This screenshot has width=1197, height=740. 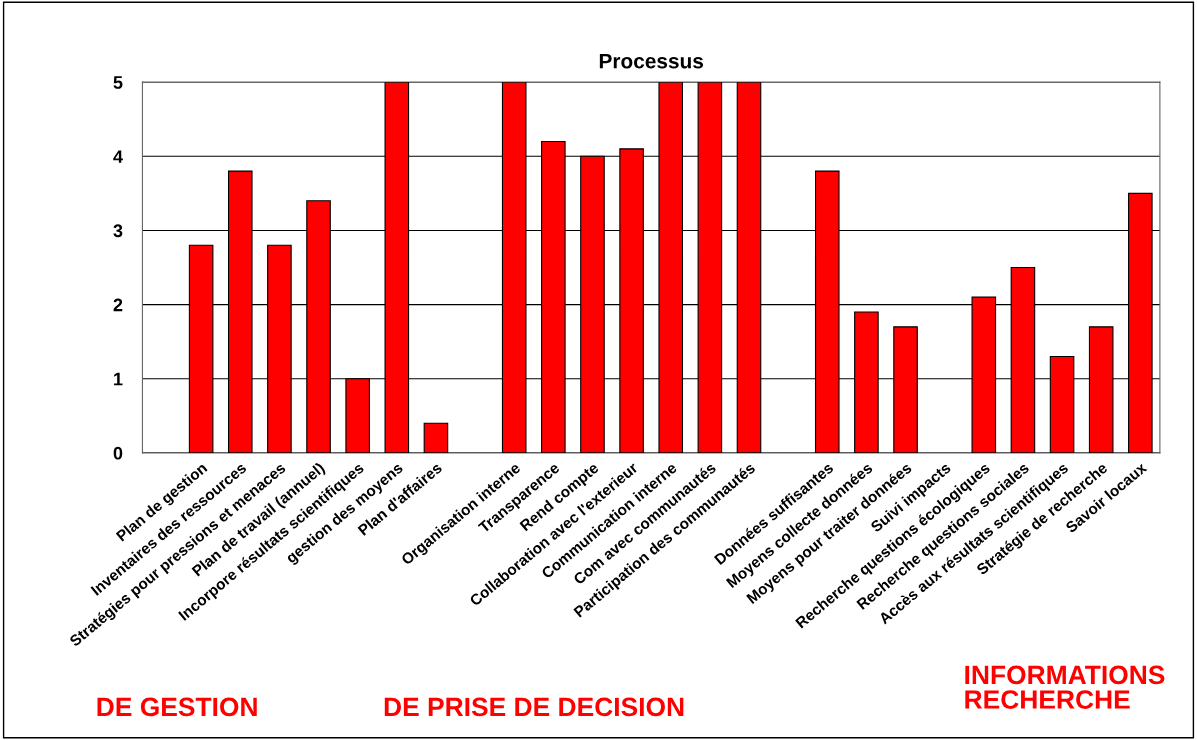 What do you see at coordinates (534, 707) in the screenshot?
I see `text: DE PRISE DE DECISION` at bounding box center [534, 707].